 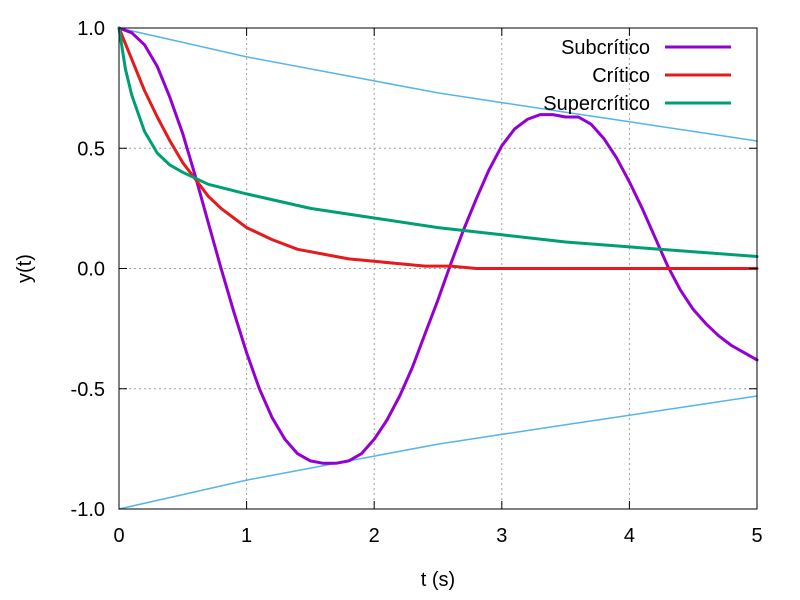 I want to click on legend: Subcrítico Crítico Supercrítico, so click(x=637, y=76).